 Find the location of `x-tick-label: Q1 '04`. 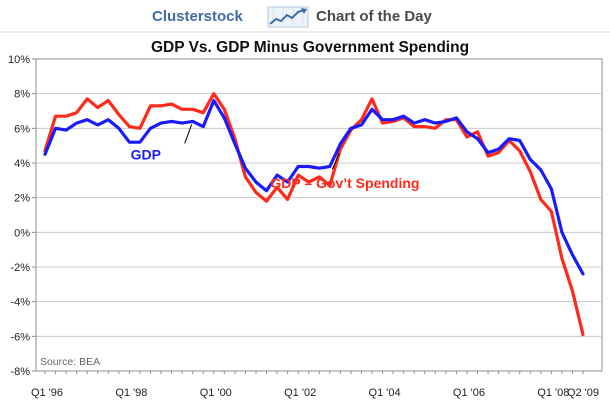

x-tick-label: Q1 '04 is located at coordinates (385, 393).